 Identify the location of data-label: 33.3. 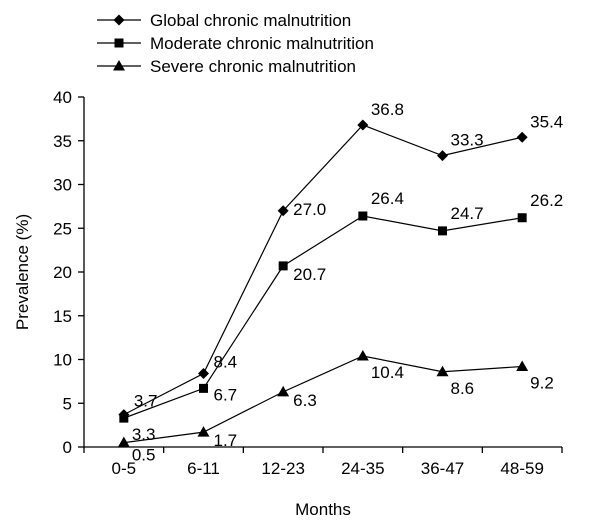
(467, 140).